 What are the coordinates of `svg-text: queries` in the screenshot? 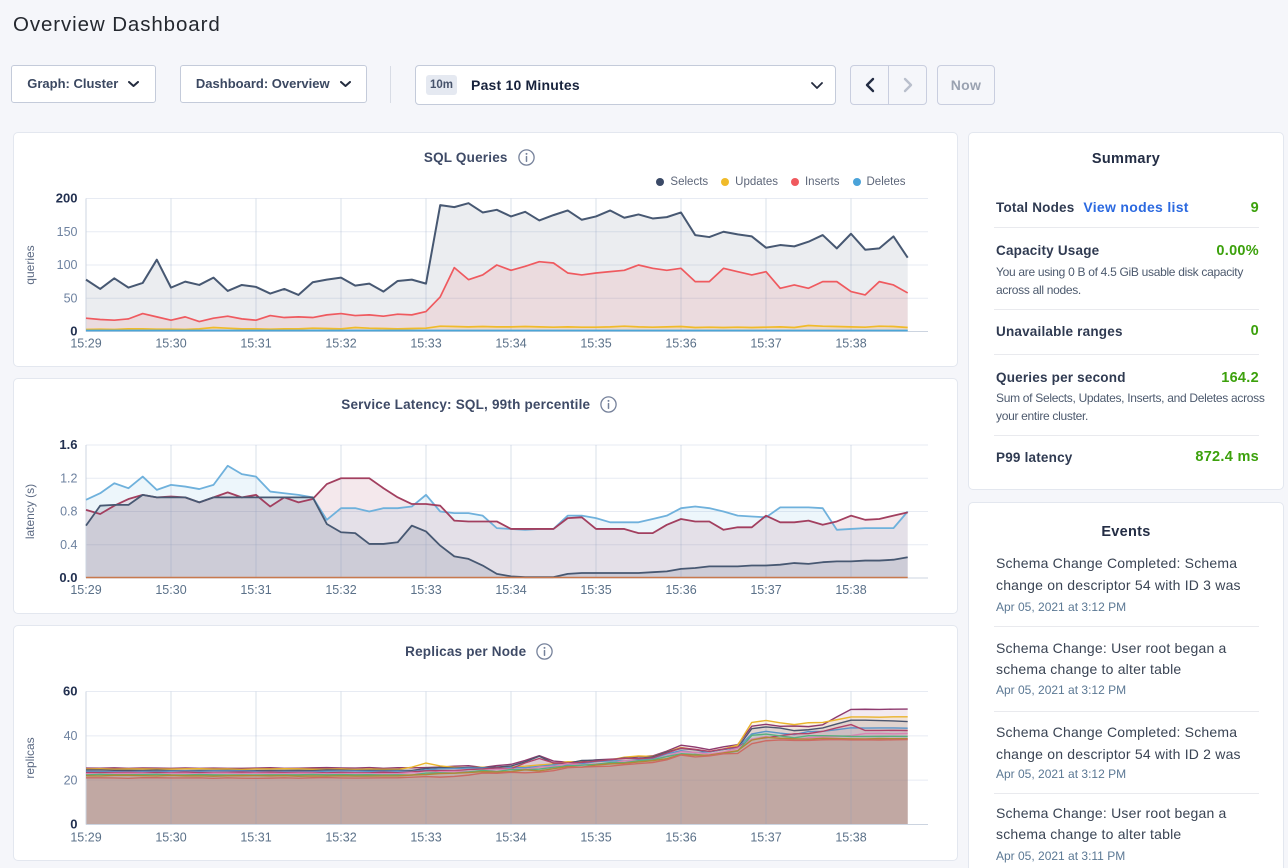 It's located at (30, 264).